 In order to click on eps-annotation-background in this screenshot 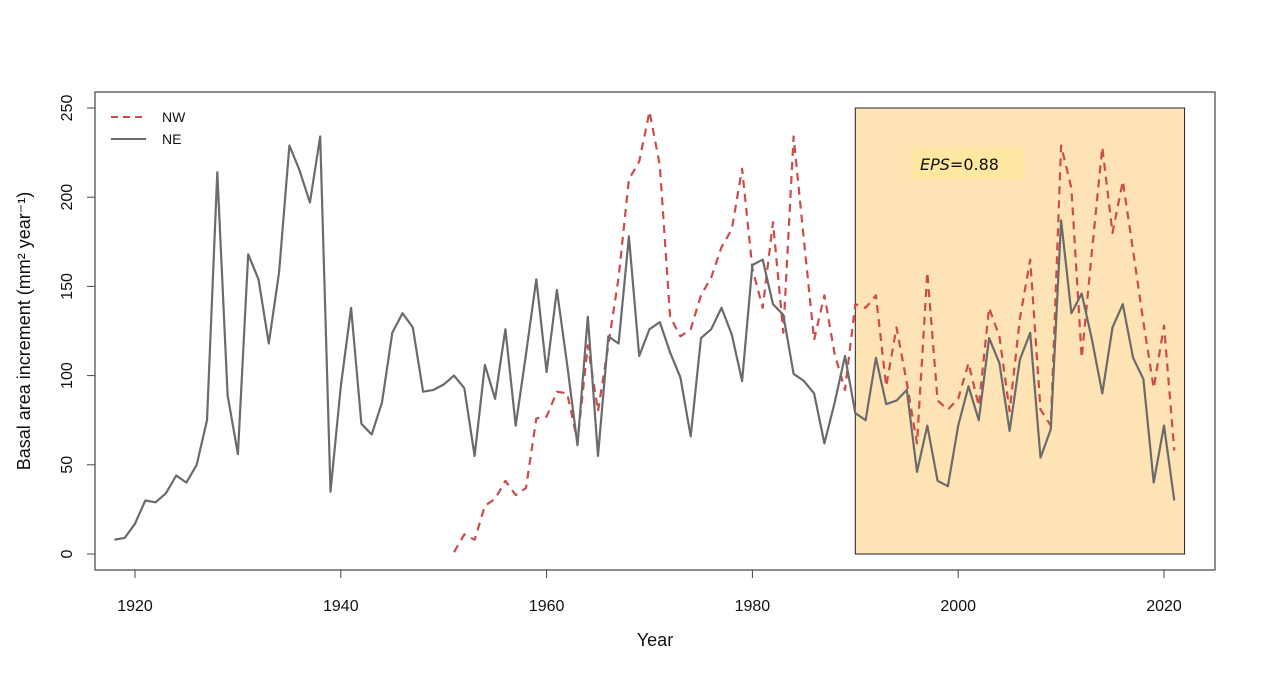, I will do `click(967, 163)`.